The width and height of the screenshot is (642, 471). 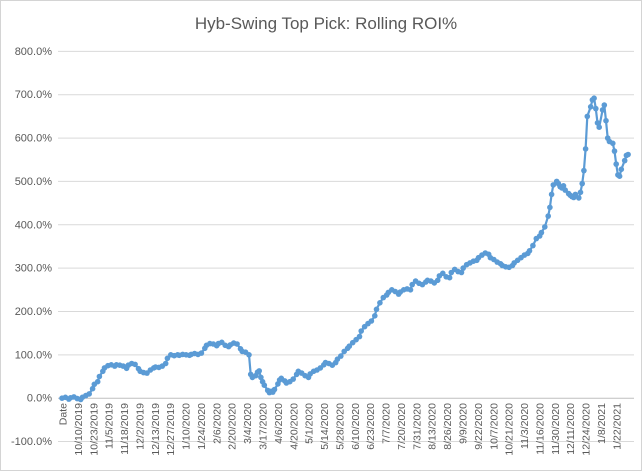 What do you see at coordinates (326, 23) in the screenshot?
I see `chart-title: Hyb-Swing Top Pick: Rolling ROI%` at bounding box center [326, 23].